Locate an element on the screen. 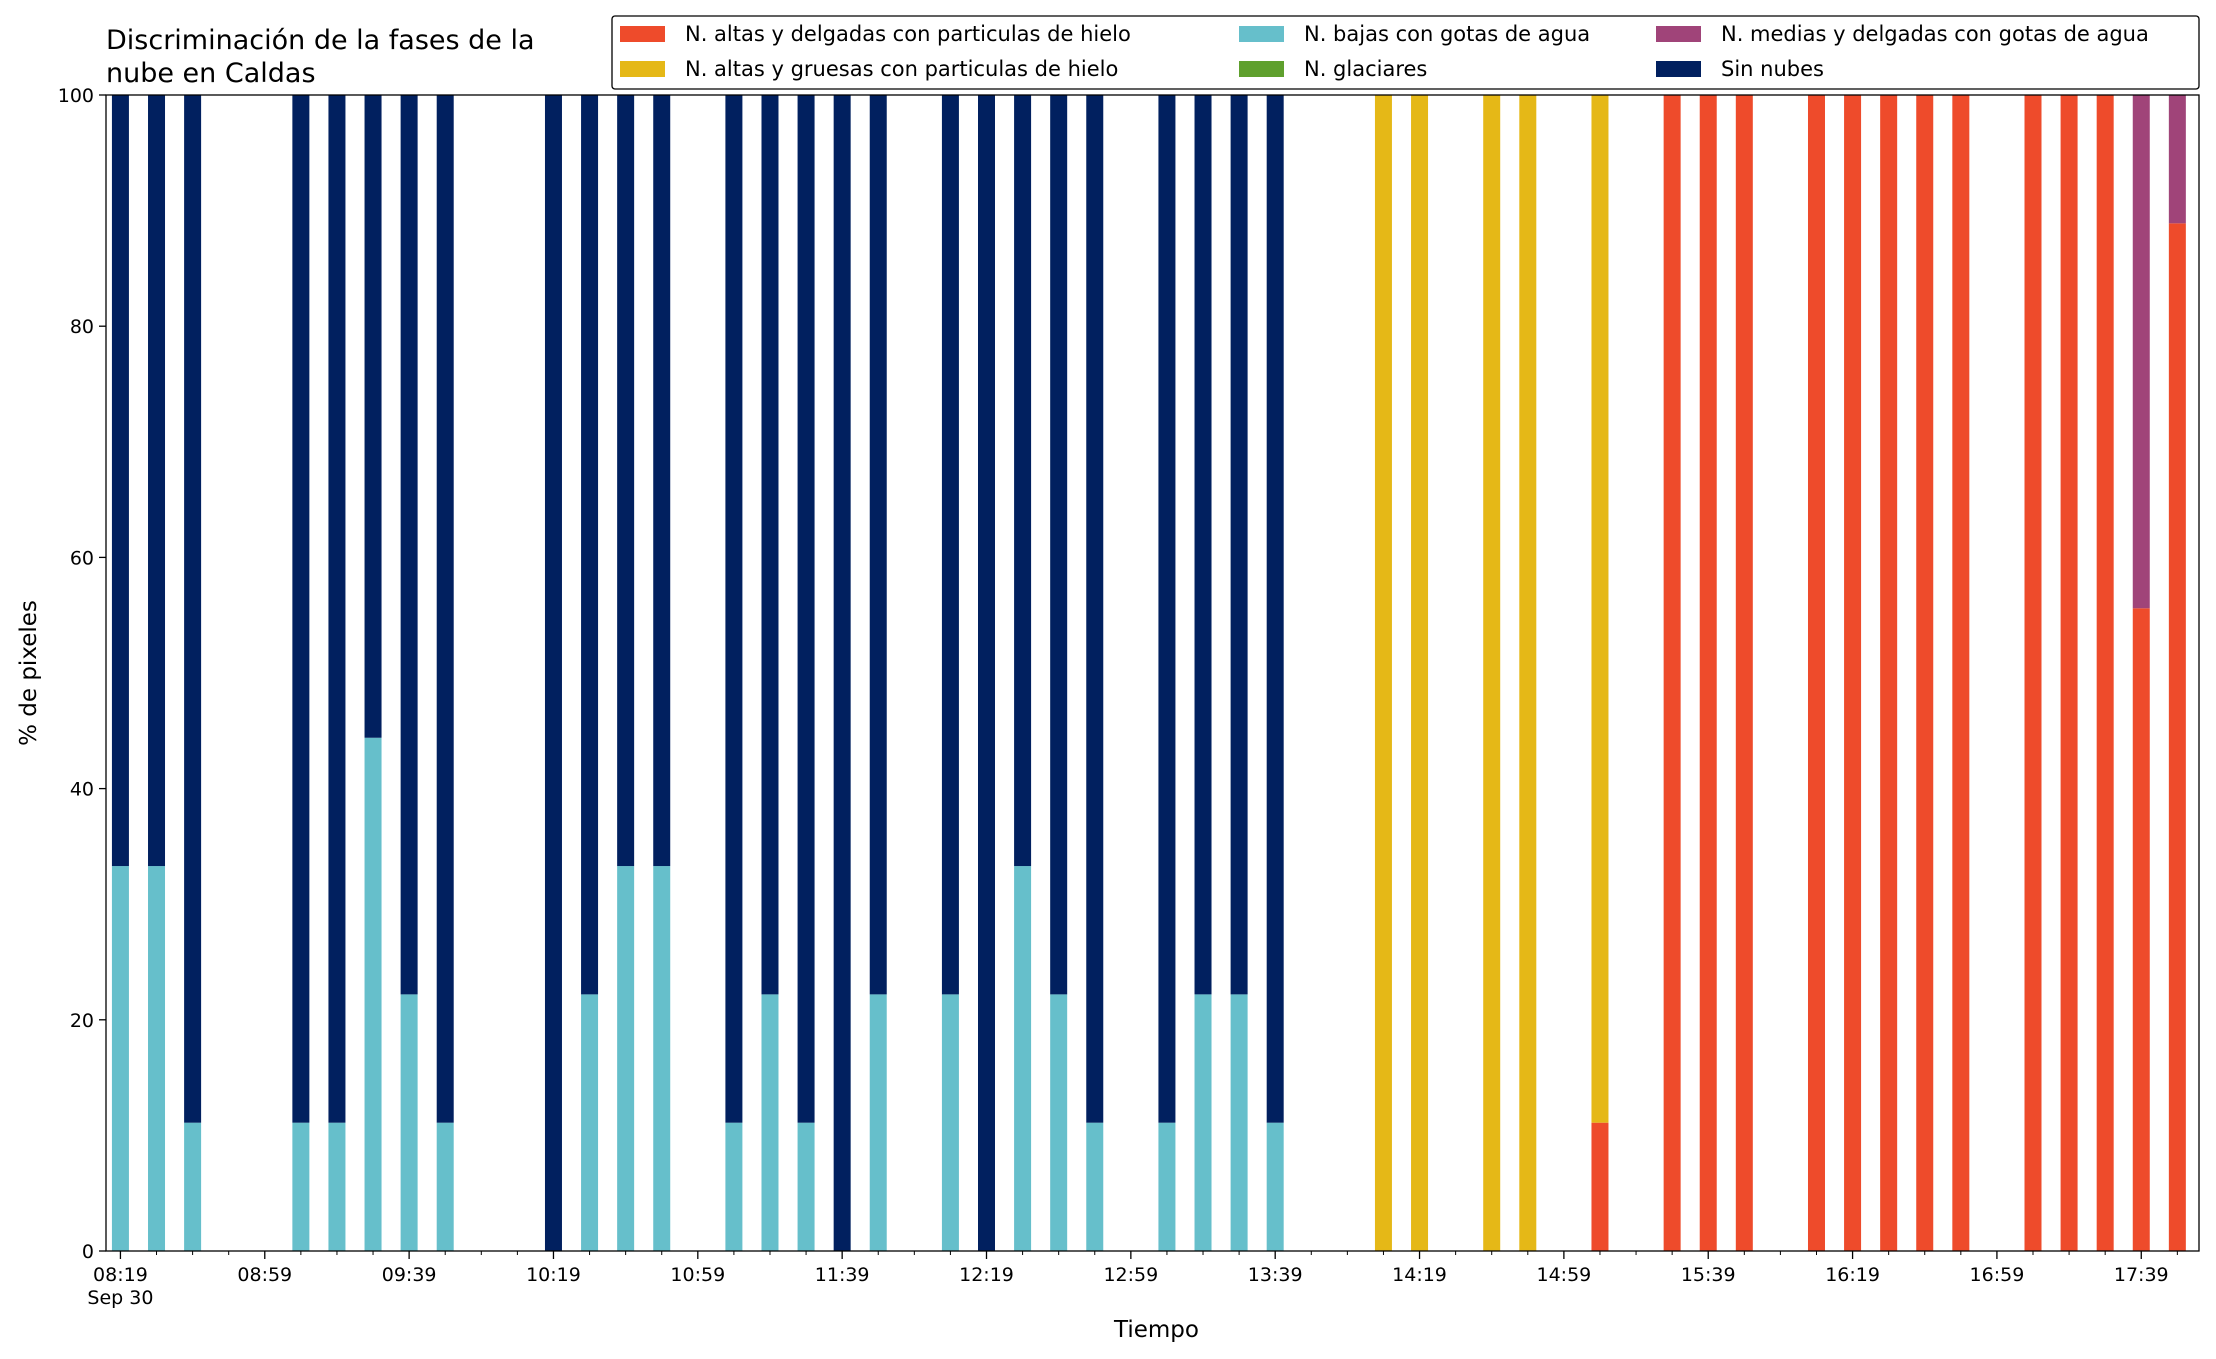  legend-label-sin_nubes: Sin nubes is located at coordinates (1772, 69).